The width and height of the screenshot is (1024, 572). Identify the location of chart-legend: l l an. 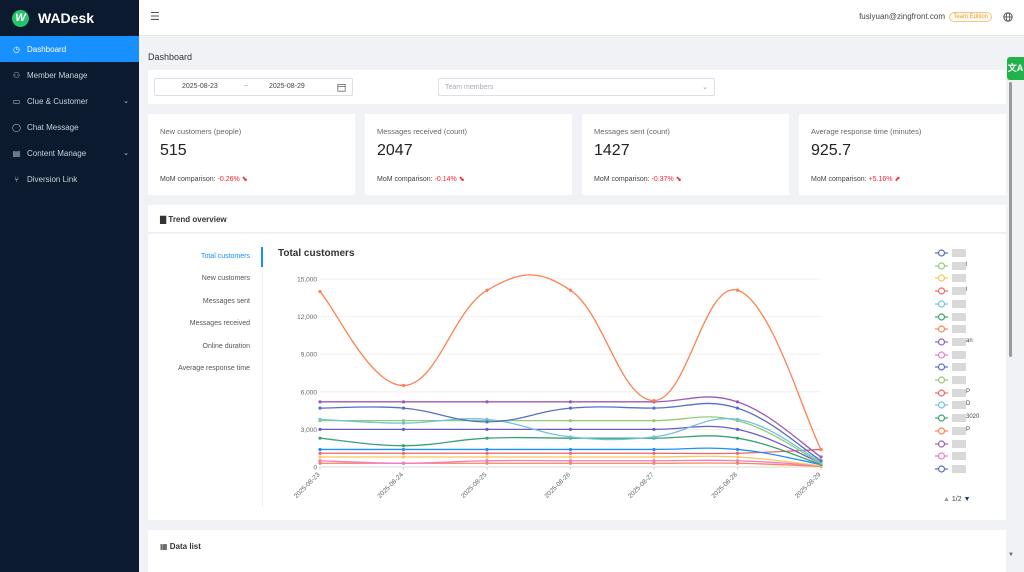
(968, 383).